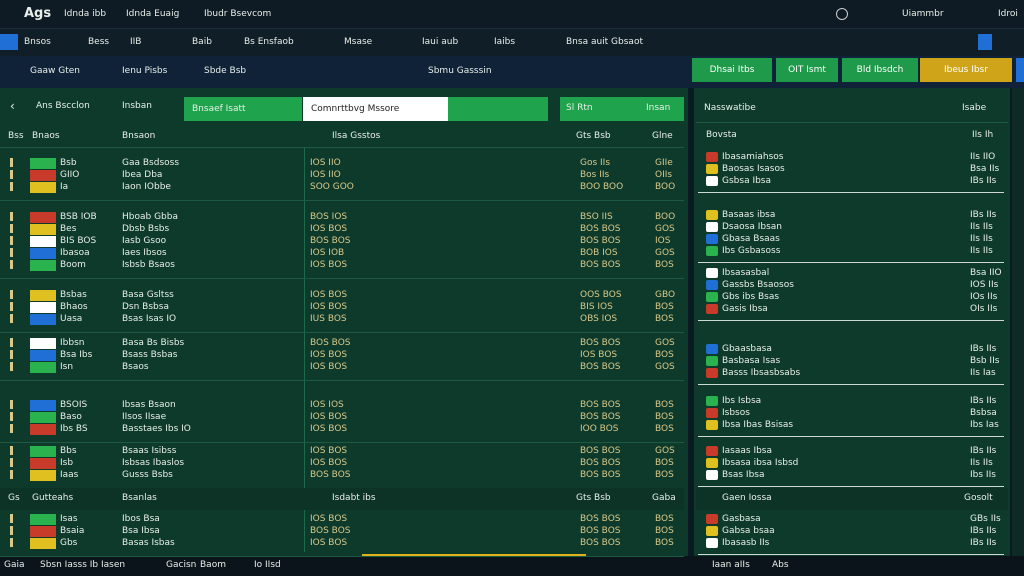 This screenshot has height=576, width=1024. Describe the element at coordinates (966, 70) in the screenshot. I see `action-button: Ibeus Ibsr` at that location.